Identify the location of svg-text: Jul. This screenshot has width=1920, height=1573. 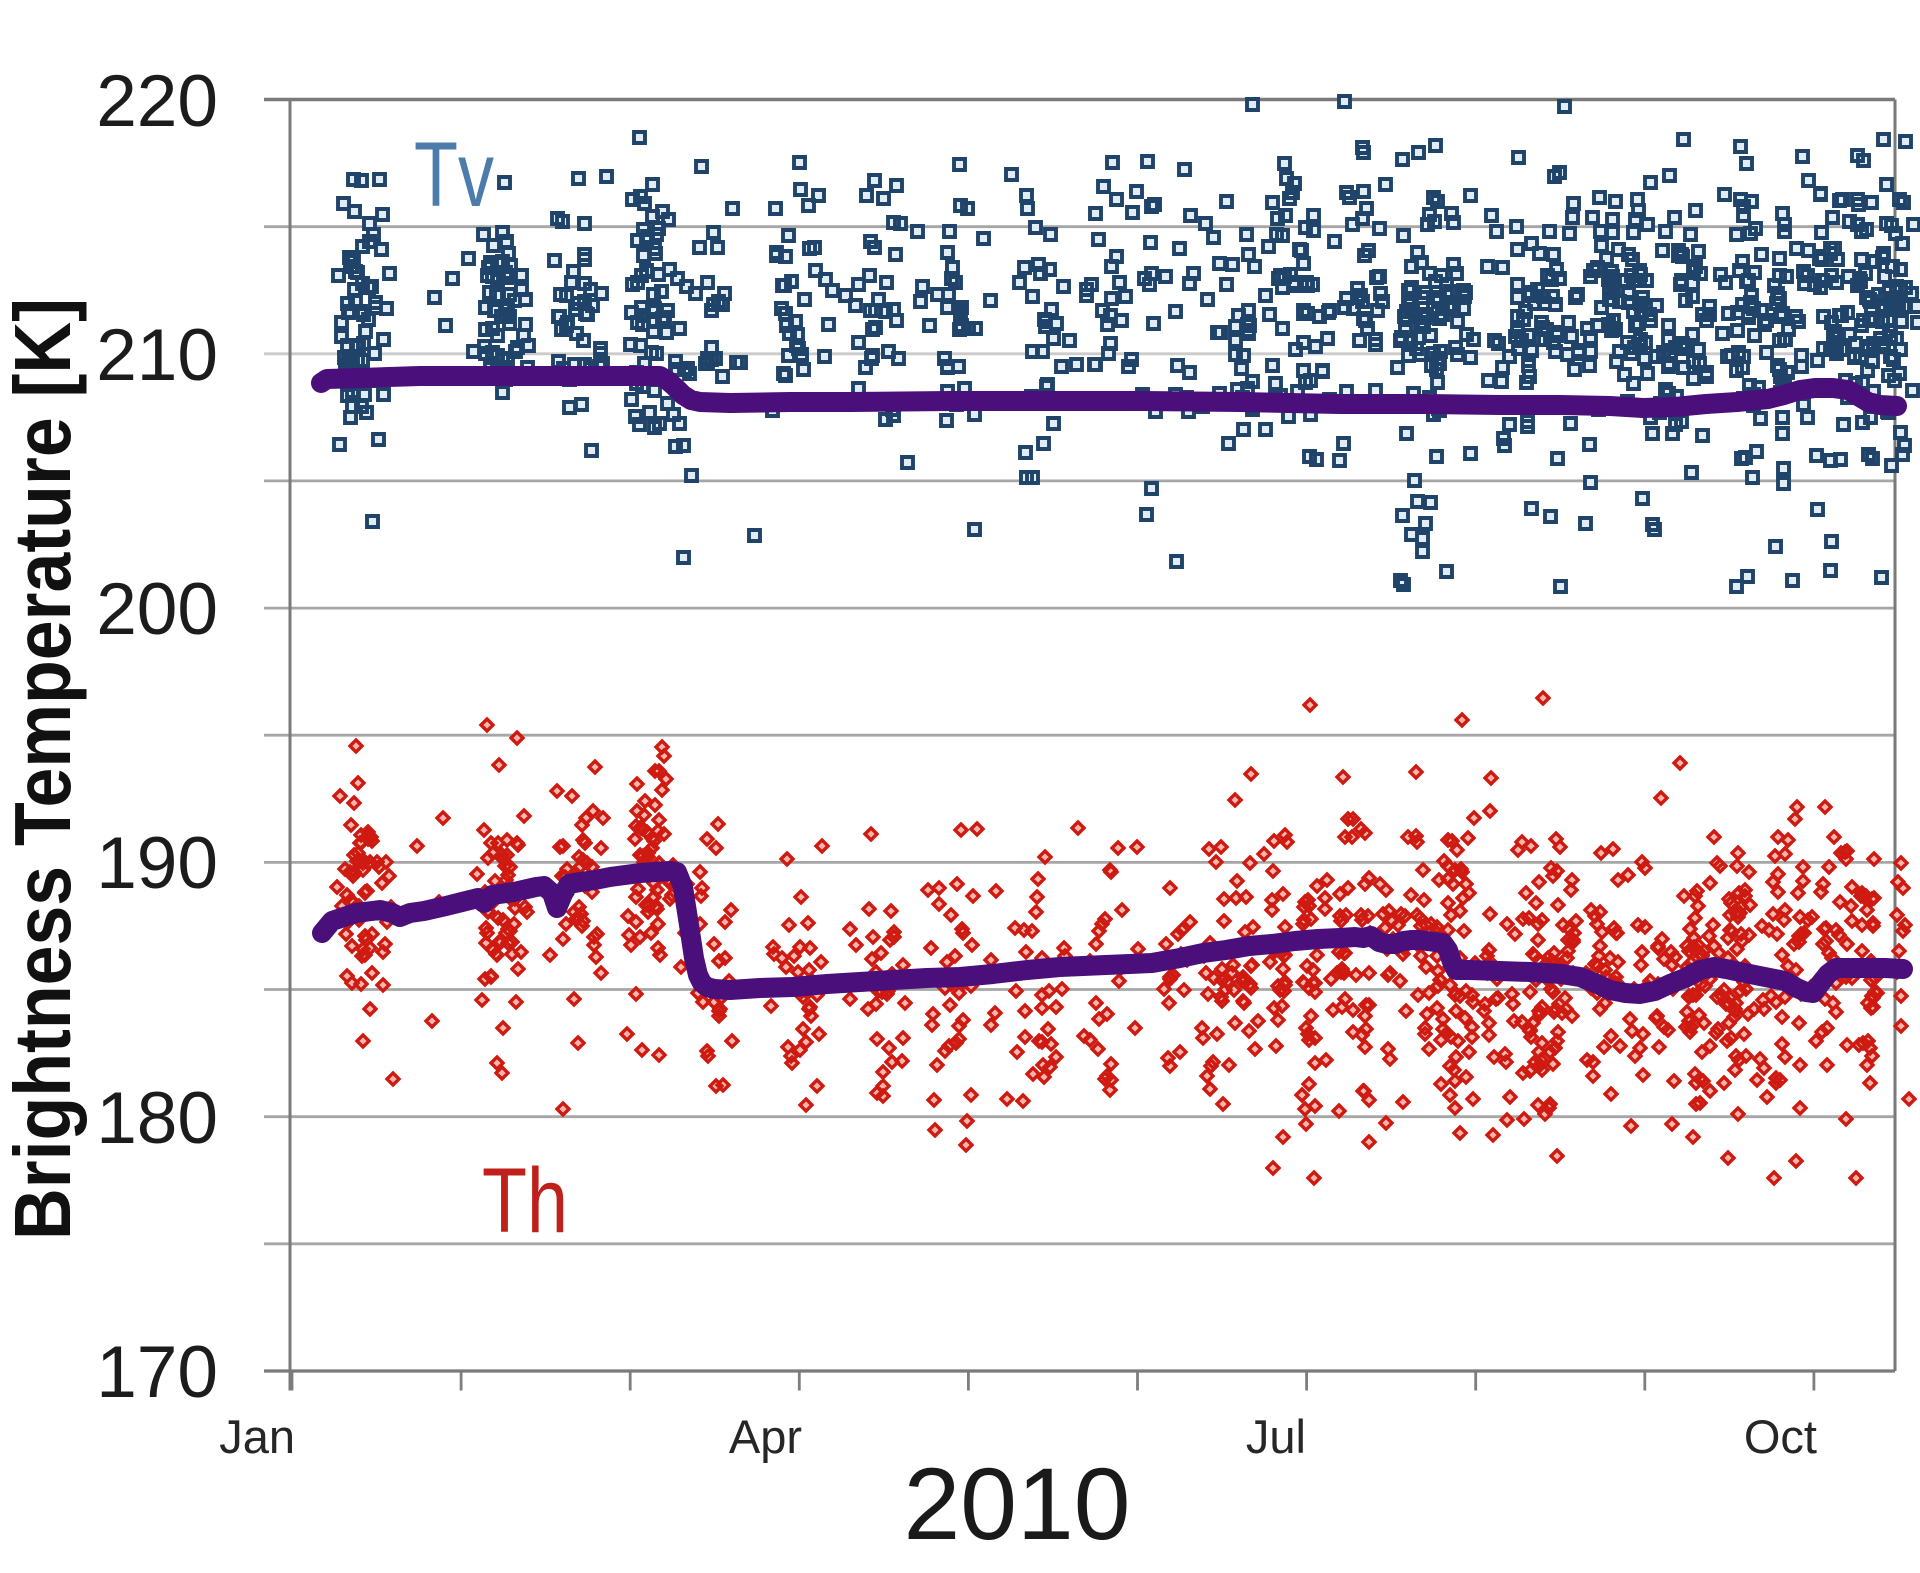
(1276, 1436).